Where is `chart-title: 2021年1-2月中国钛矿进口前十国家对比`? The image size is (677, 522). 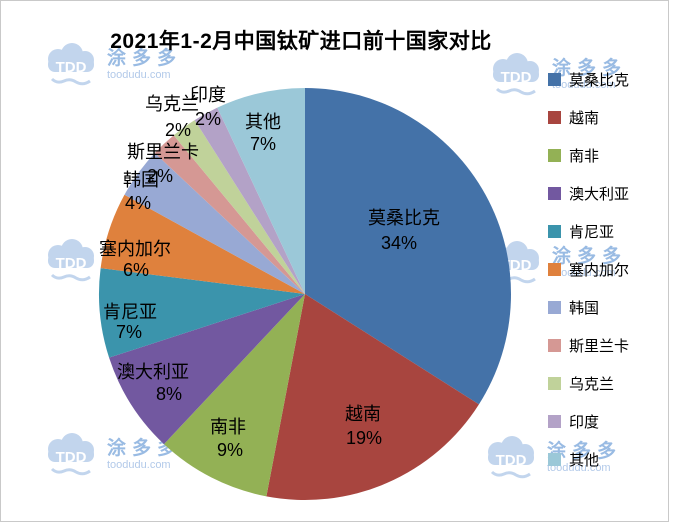 chart-title: 2021年1-2月中国钛矿进口前十国家对比 is located at coordinates (301, 41).